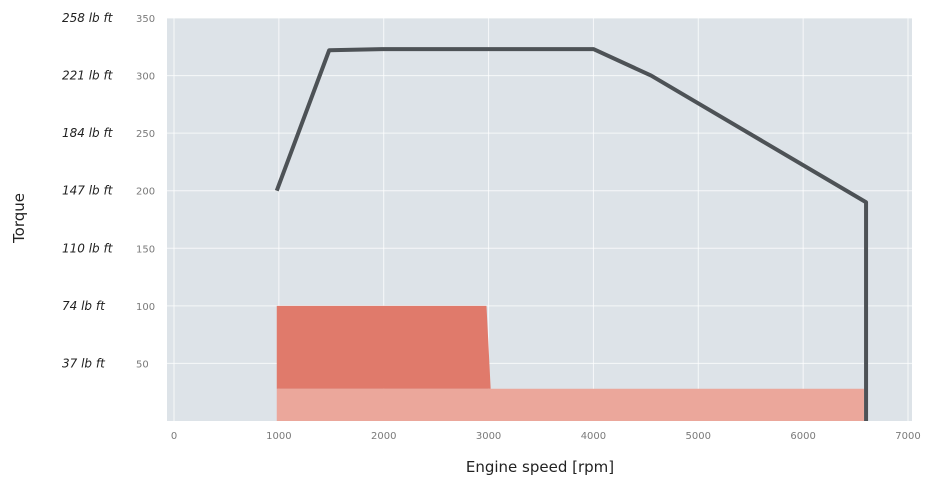  I want to click on x-tick-label: 0, so click(174, 436).